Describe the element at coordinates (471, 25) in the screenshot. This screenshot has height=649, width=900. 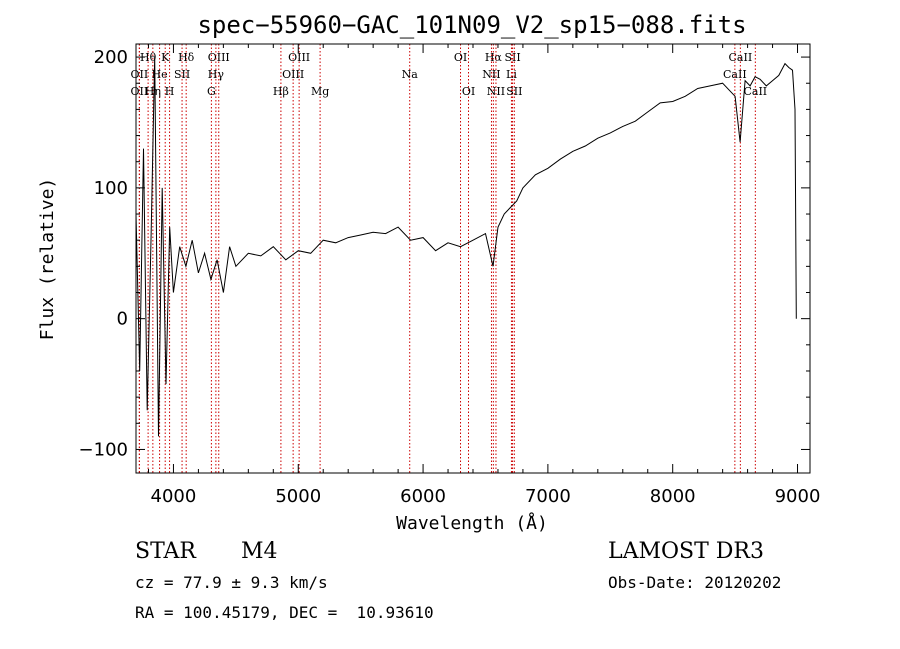
I see `chart-title: spec−55960−GAC_101N09_V2_sp15−088.fits` at that location.